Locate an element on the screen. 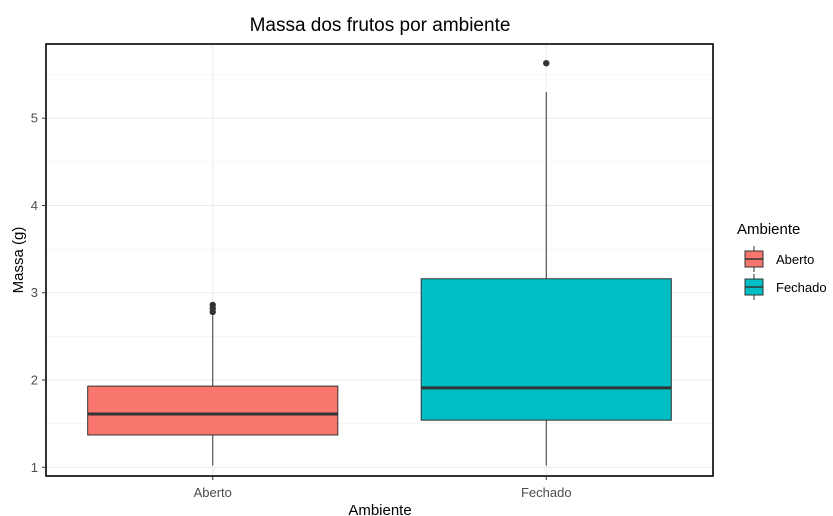  y-tick-label: 4 is located at coordinates (34, 205).